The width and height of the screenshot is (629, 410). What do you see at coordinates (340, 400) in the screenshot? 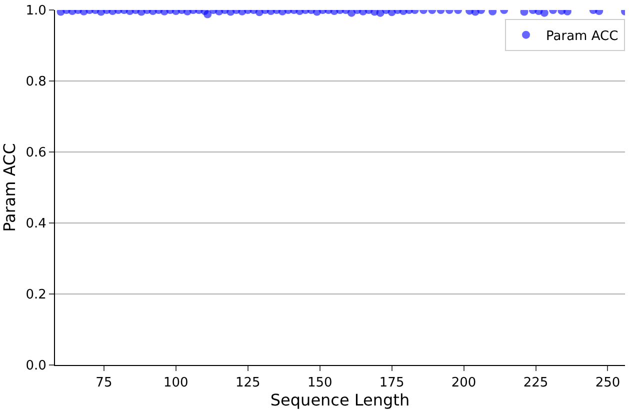
I see `x-axis-title: Sequence Length` at bounding box center [340, 400].